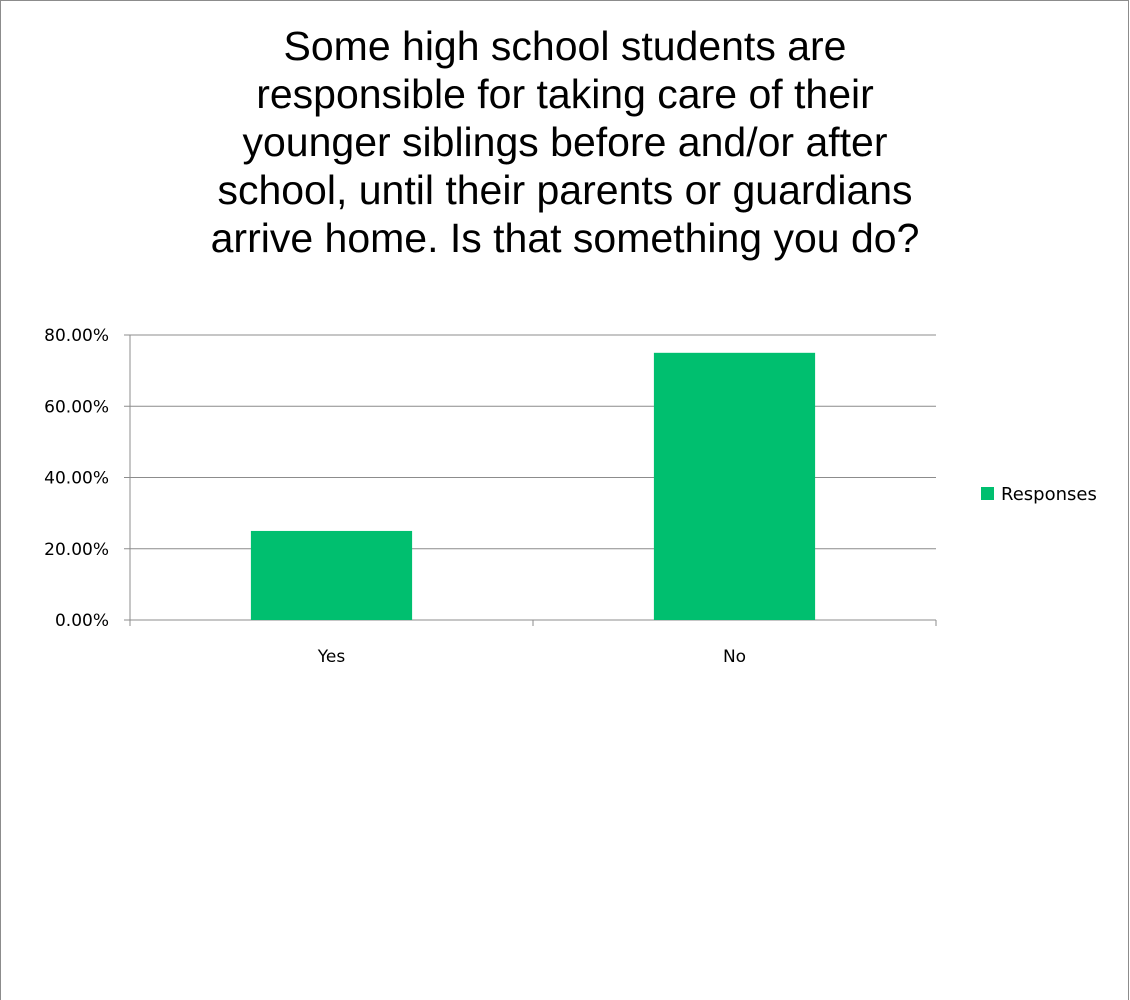 This screenshot has height=1000, width=1130. Describe the element at coordinates (331, 657) in the screenshot. I see `x-tick-label: Yes` at that location.